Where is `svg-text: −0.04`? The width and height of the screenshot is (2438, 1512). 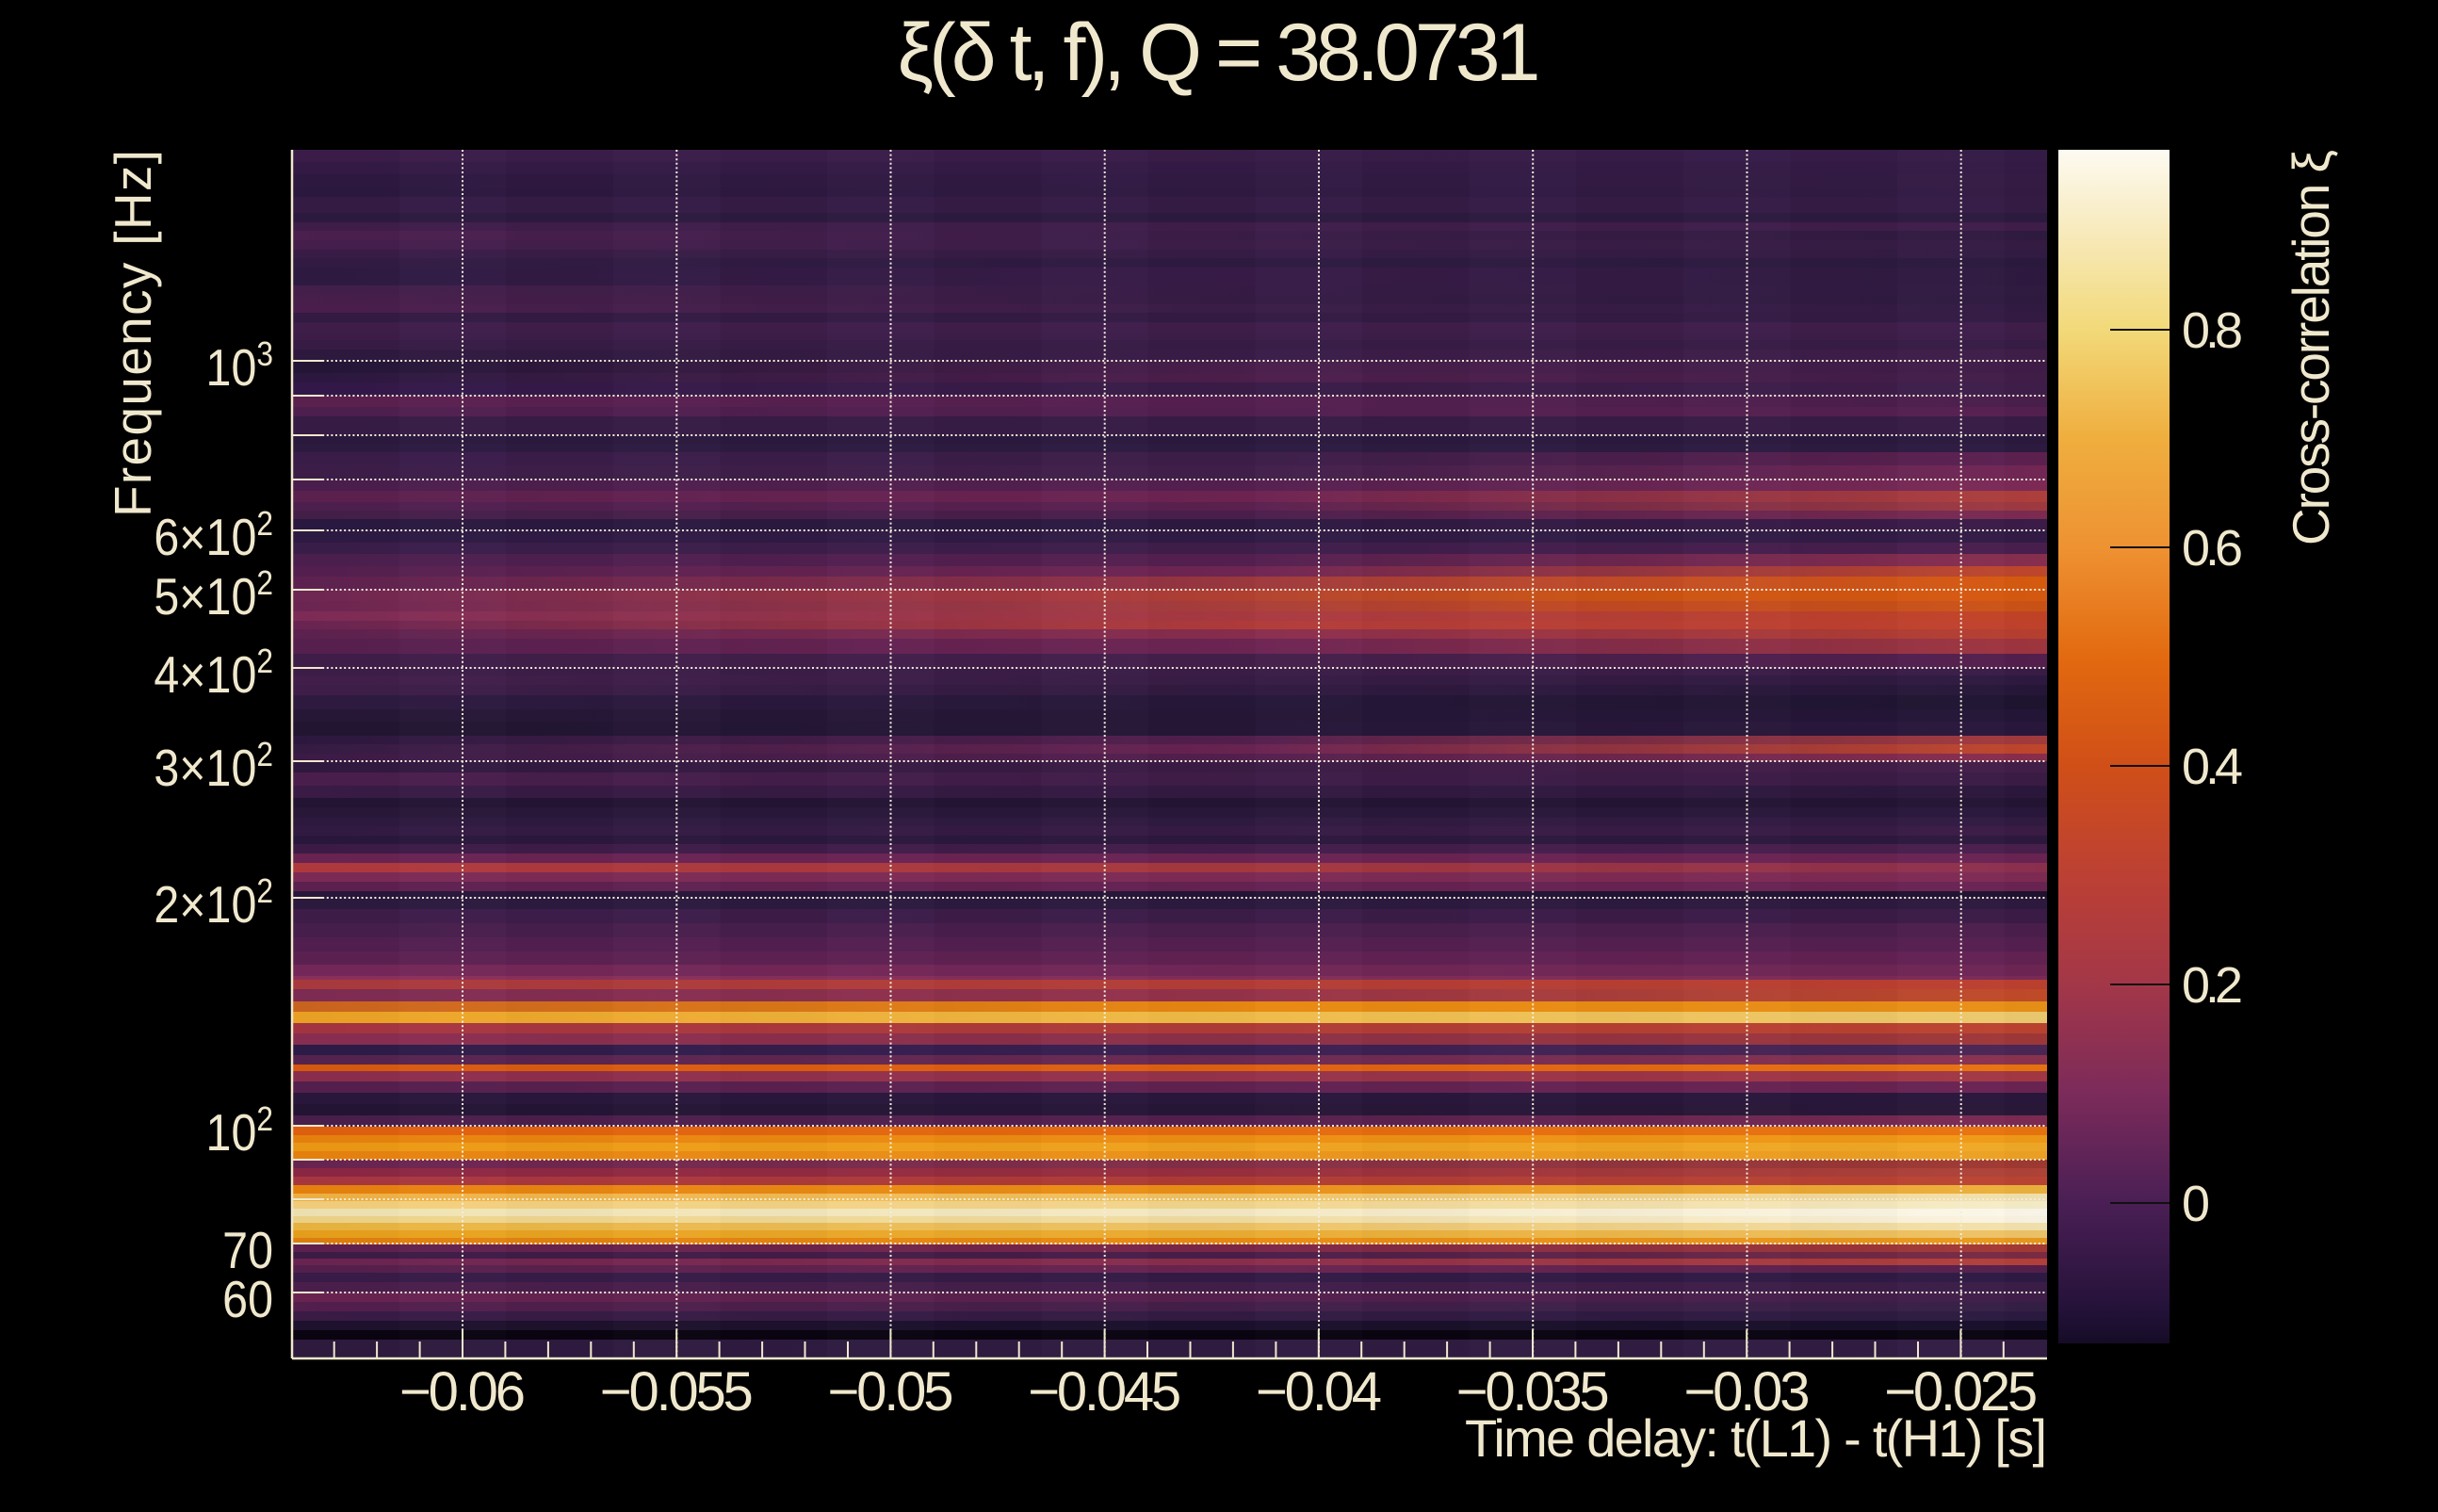
svg-text: −0.04 is located at coordinates (1319, 1392).